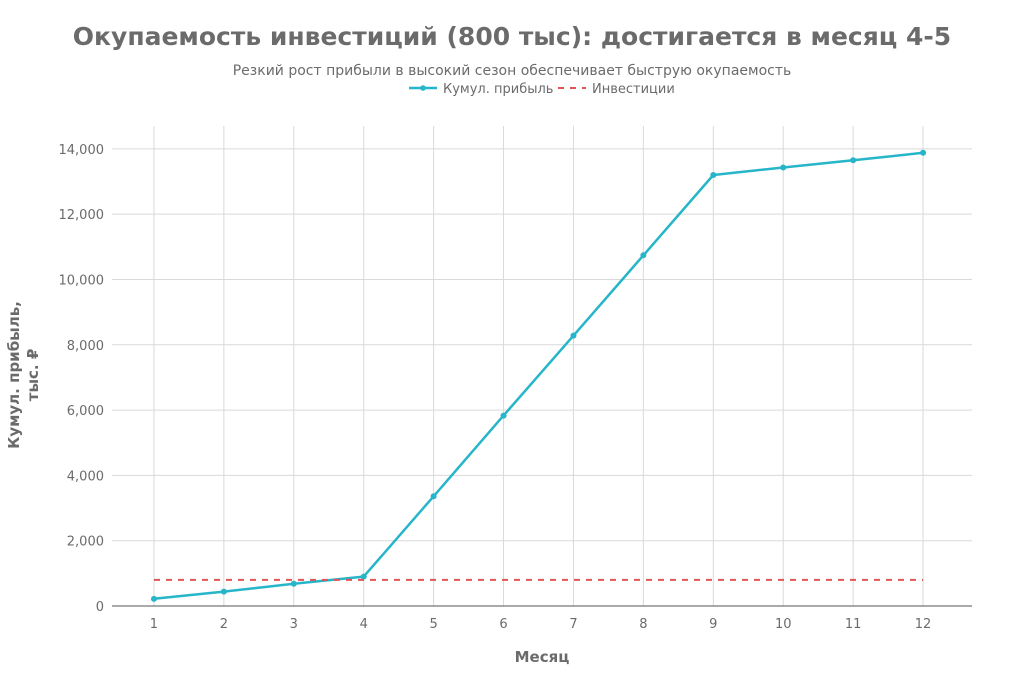  I want to click on y-axis-title: Кумул. прибыль, тыс. ₽, so click(23, 375).